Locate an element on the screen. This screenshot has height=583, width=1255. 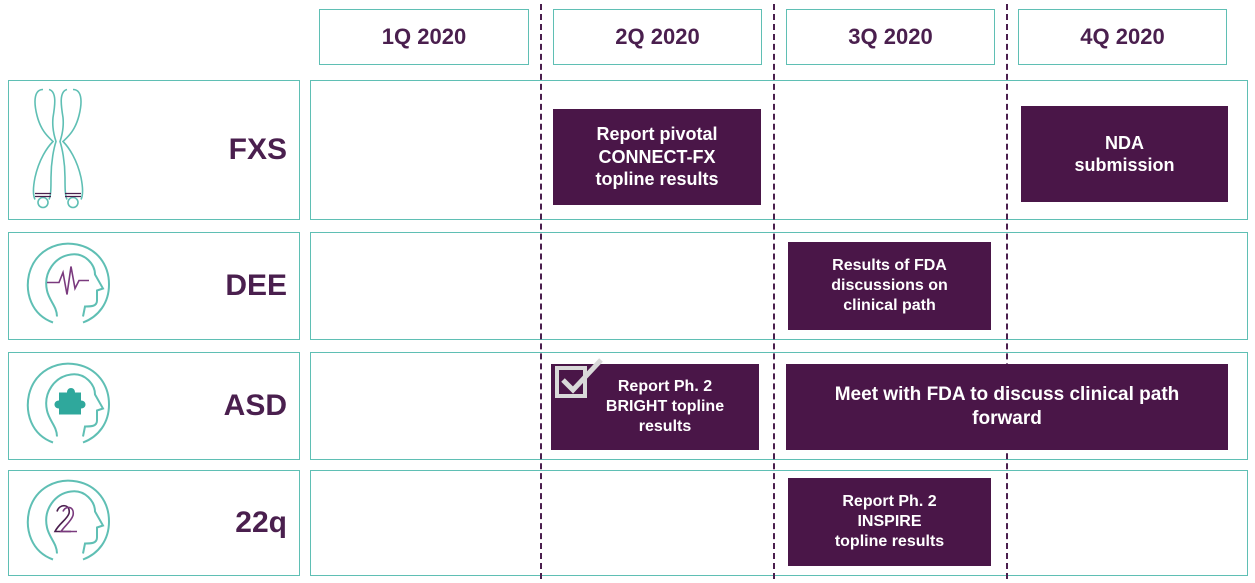
chromosome-icon is located at coordinates (58, 150).